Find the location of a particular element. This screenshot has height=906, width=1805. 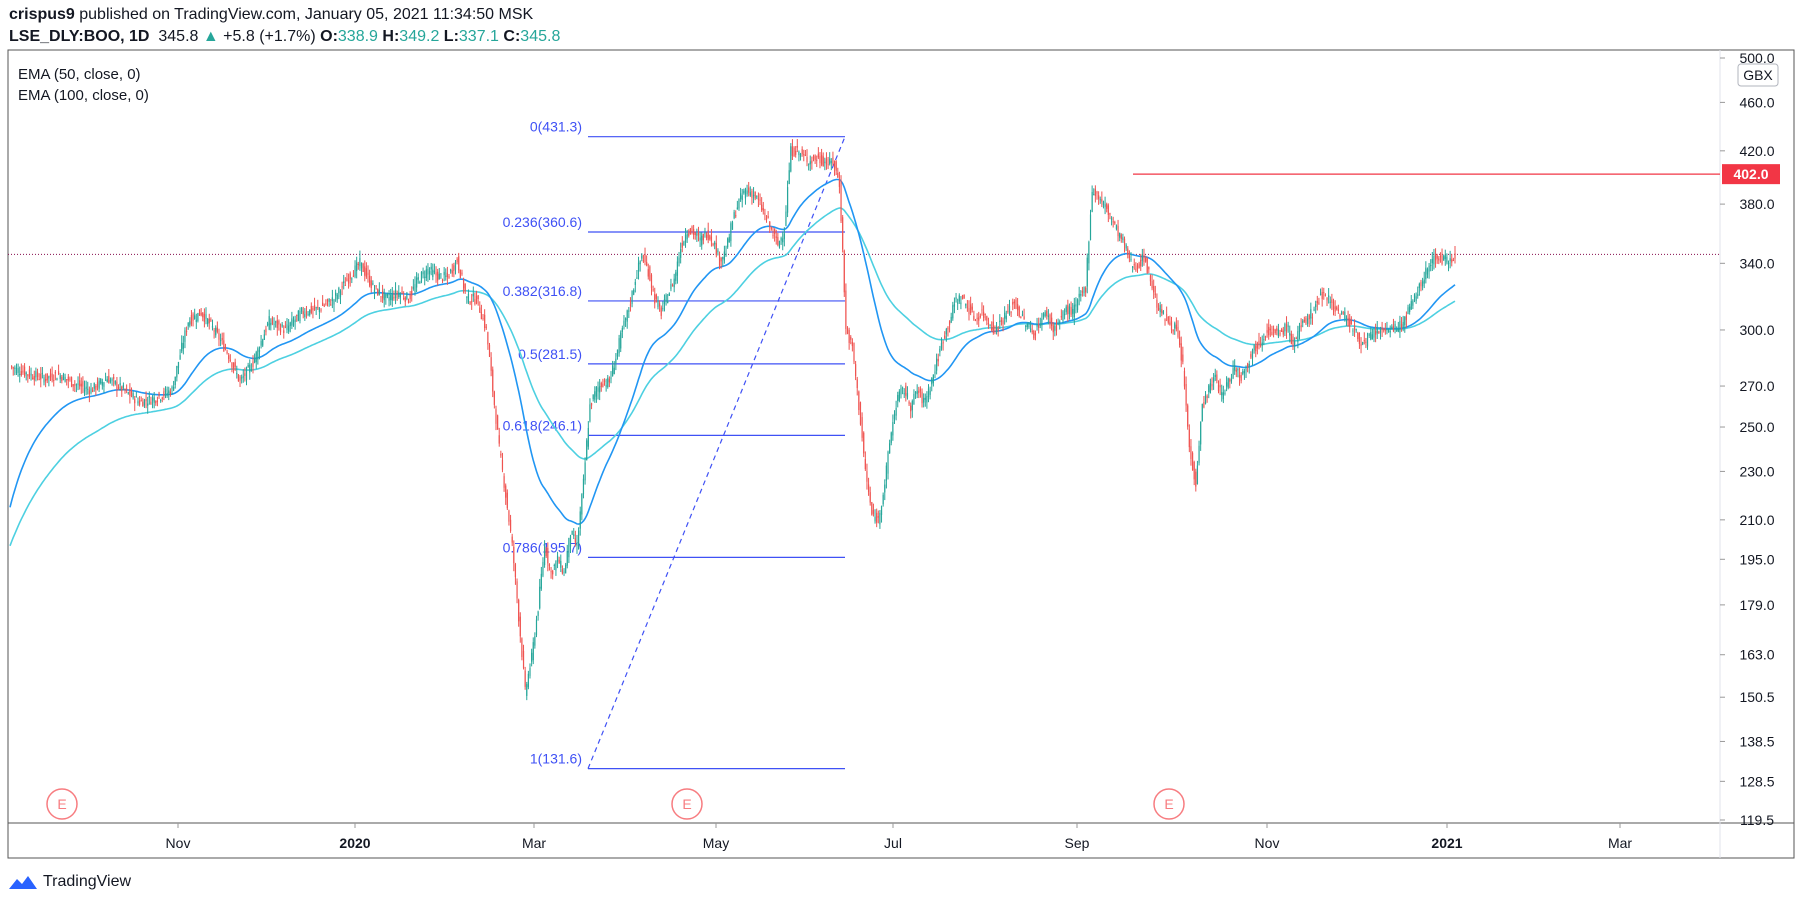

author-name: crispus9 is located at coordinates (42, 14).